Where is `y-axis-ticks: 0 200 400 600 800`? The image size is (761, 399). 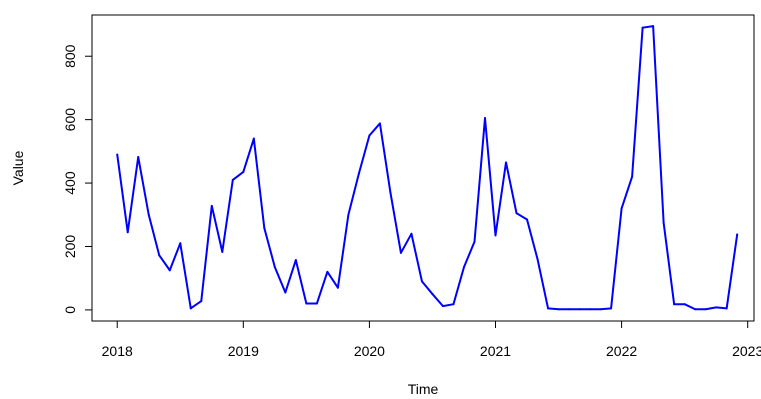
y-axis-ticks: 0 200 400 600 800 is located at coordinates (77, 179).